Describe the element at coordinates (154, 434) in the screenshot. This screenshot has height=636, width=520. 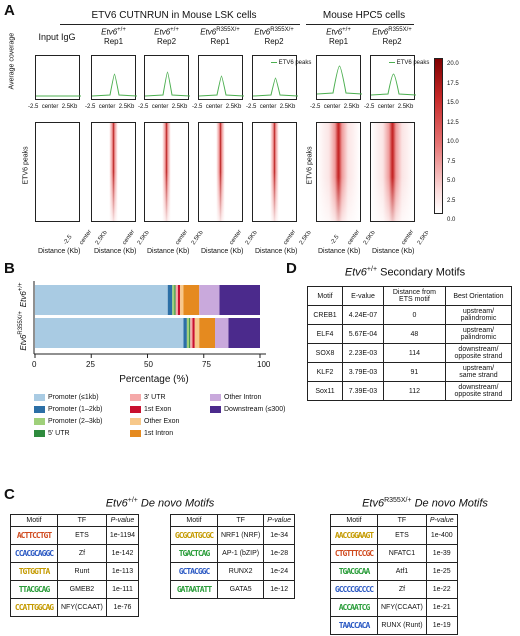
I see `legend-1st-intron: 1st Intron` at that location.